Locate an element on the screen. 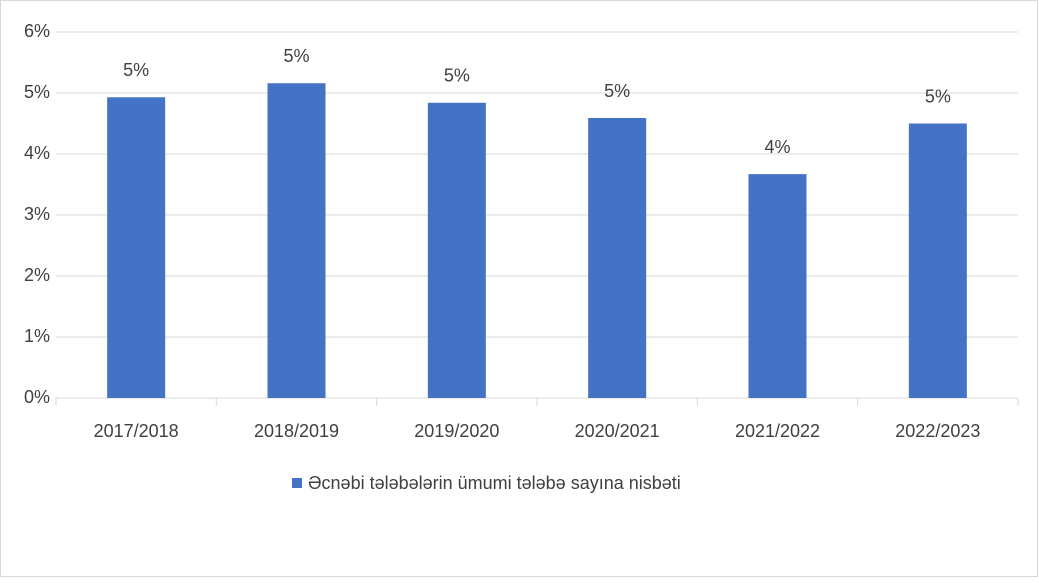 This screenshot has height=583, width=1039. x-tick-label: 2020/2021 is located at coordinates (617, 431).